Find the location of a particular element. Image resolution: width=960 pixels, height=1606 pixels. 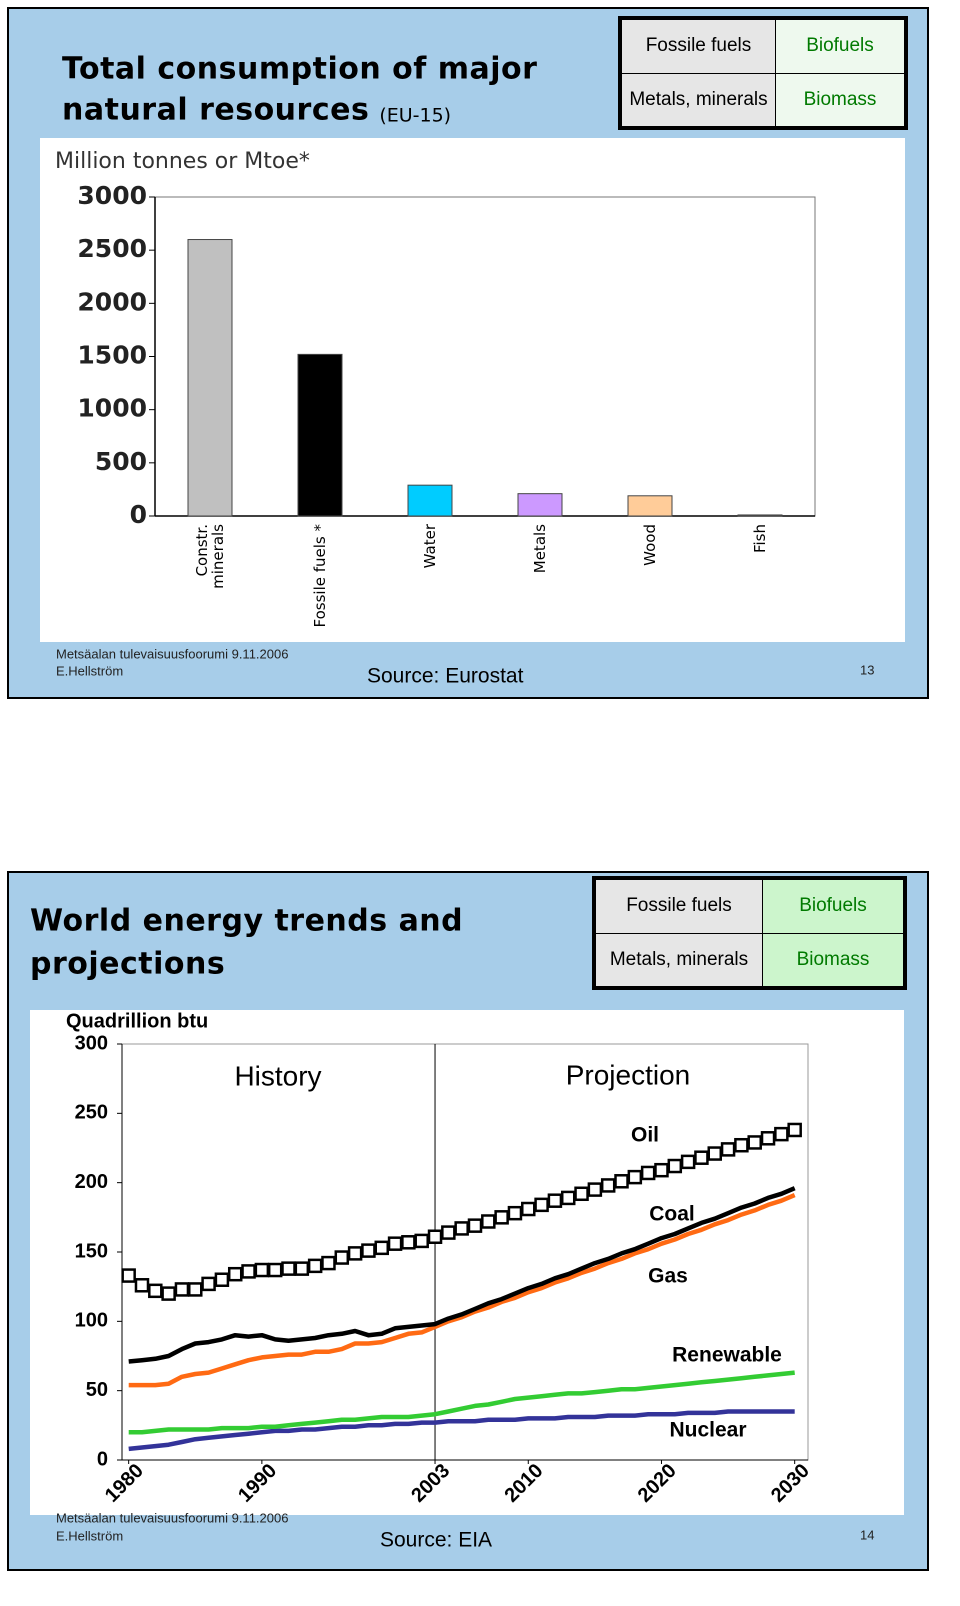

y-tick-label: 100 is located at coordinates (91, 1321).